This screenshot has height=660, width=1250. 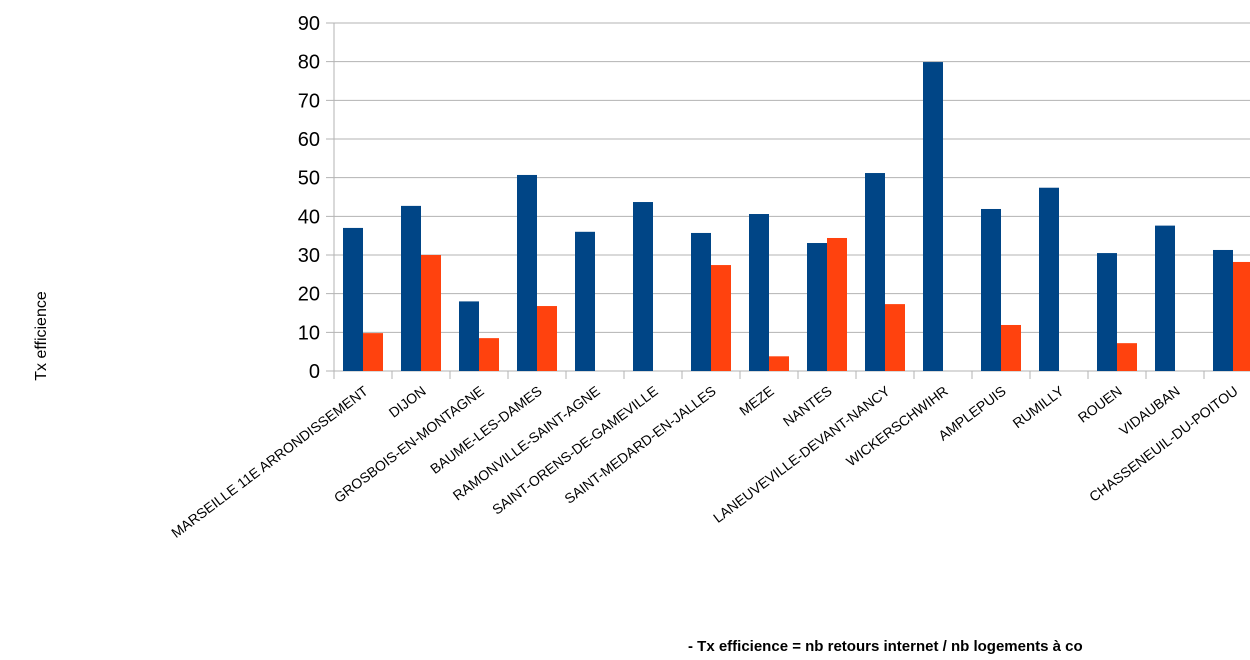 I want to click on x-tick-label: MARSEILLE 11E ARRONDISSEMENT, so click(x=269, y=461).